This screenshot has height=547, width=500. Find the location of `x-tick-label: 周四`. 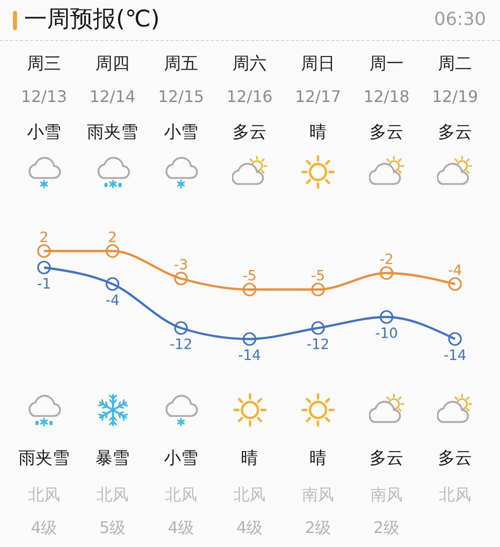

x-tick-label: 周四 is located at coordinates (113, 64).